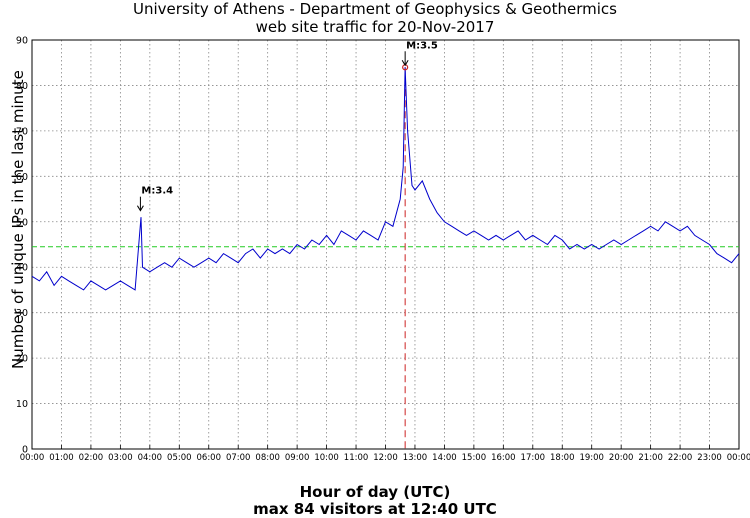 The image size is (750, 518). Describe the element at coordinates (297, 458) in the screenshot. I see `x-tick-label: 09:00` at that location.